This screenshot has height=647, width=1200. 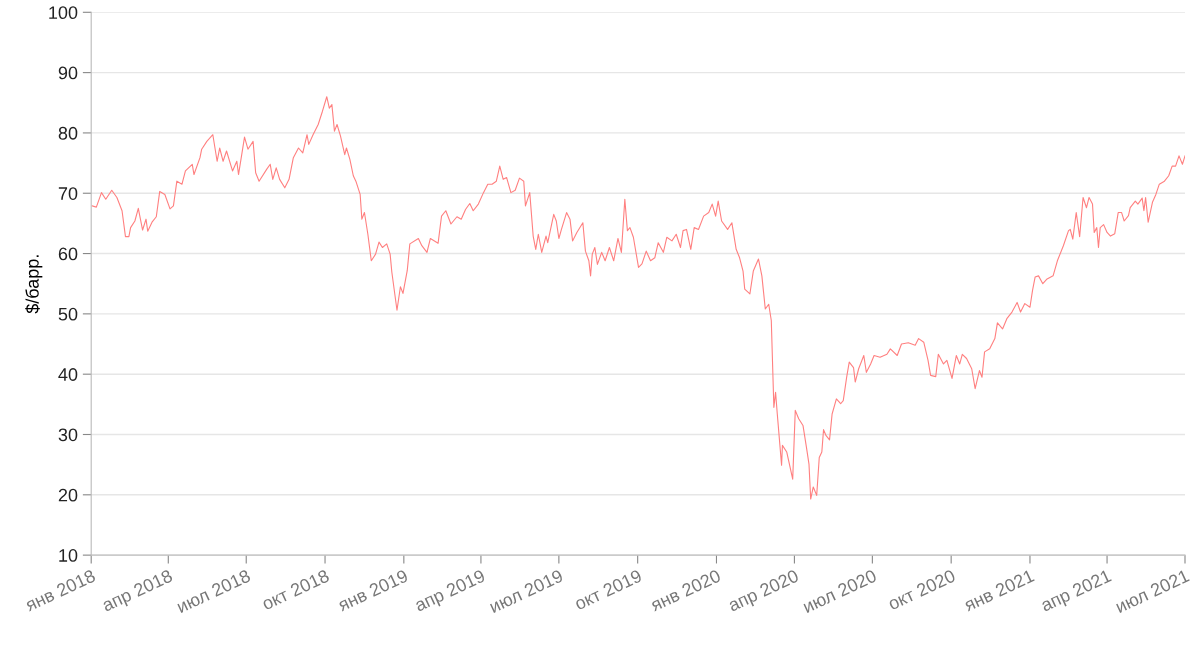 I want to click on x-tick-label: июл 2019, so click(x=526, y=591).